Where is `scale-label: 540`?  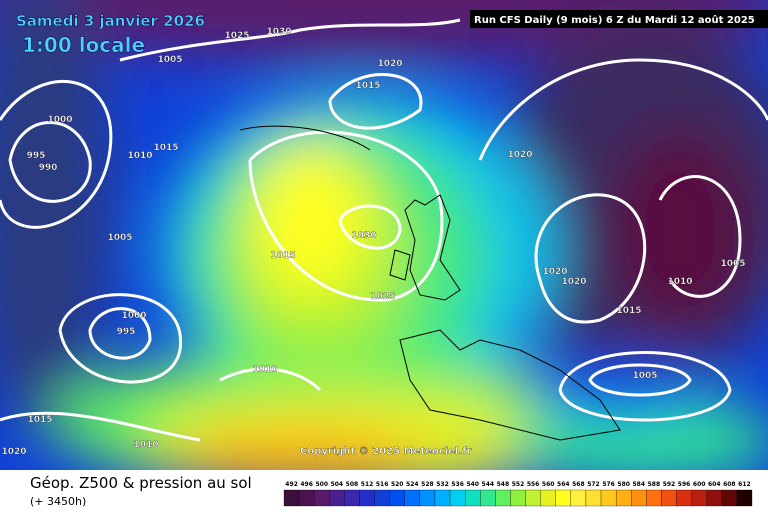
scale-label: 540 is located at coordinates (472, 484).